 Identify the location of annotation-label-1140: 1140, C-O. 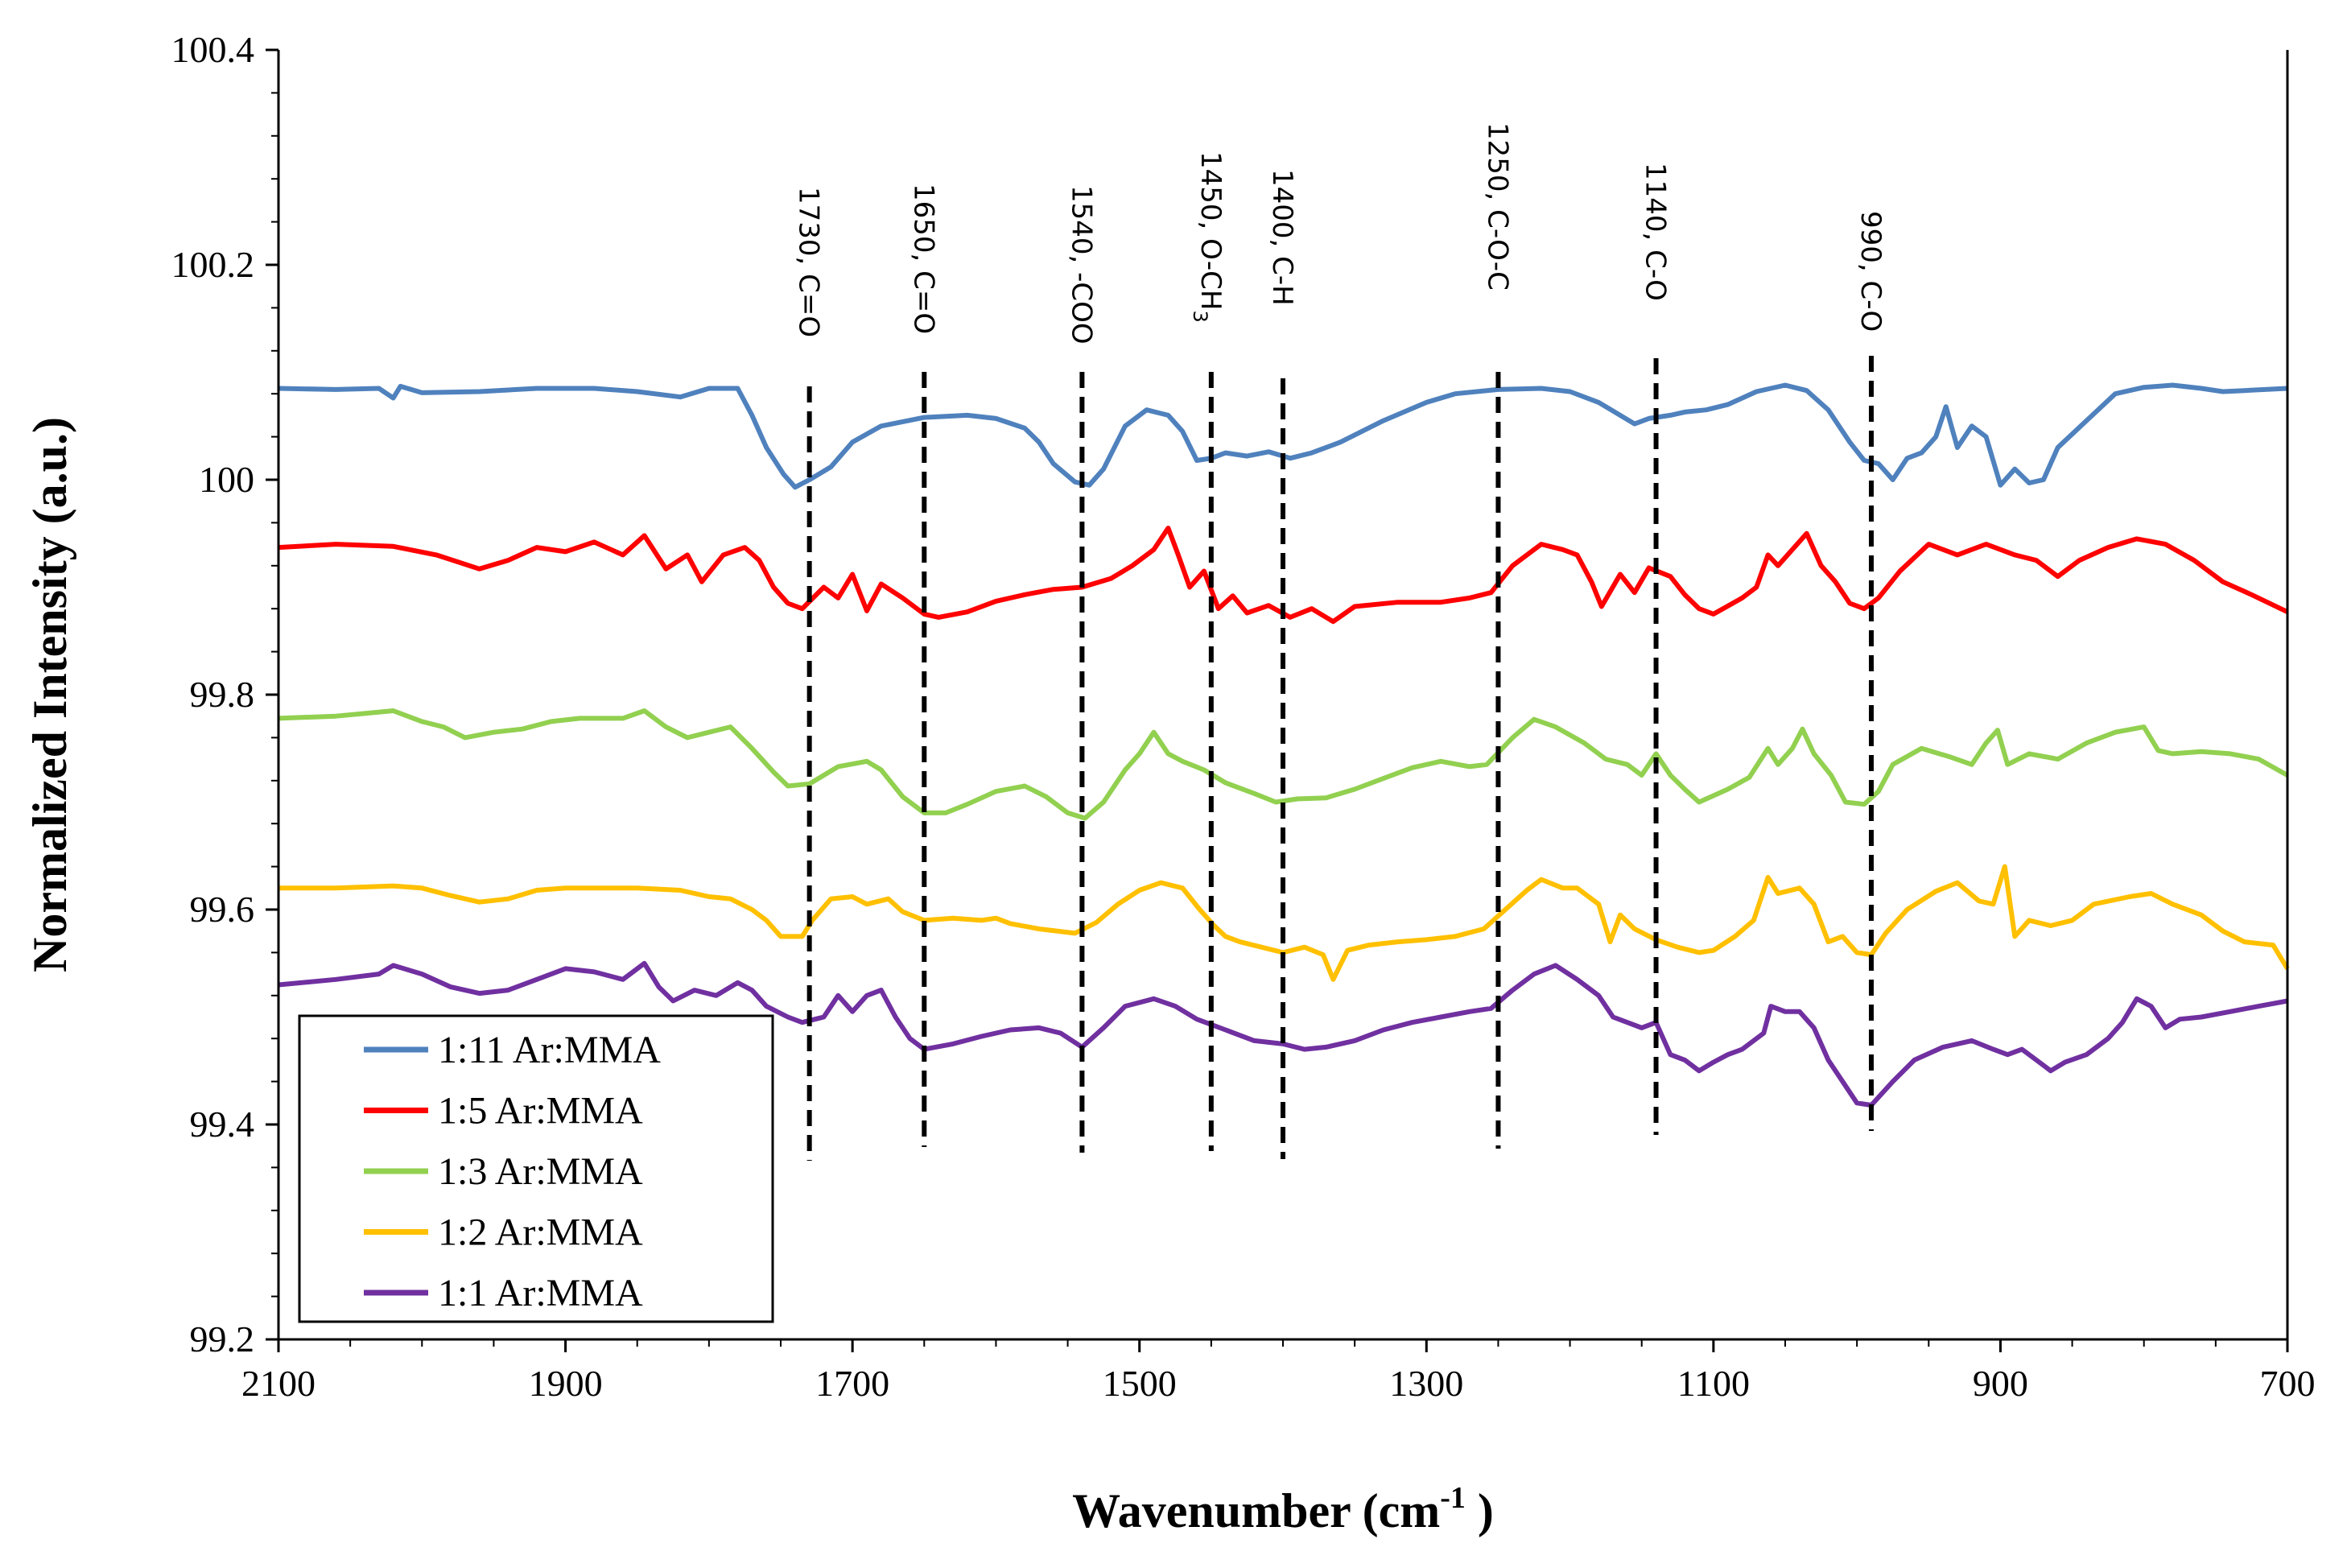
(1656, 232).